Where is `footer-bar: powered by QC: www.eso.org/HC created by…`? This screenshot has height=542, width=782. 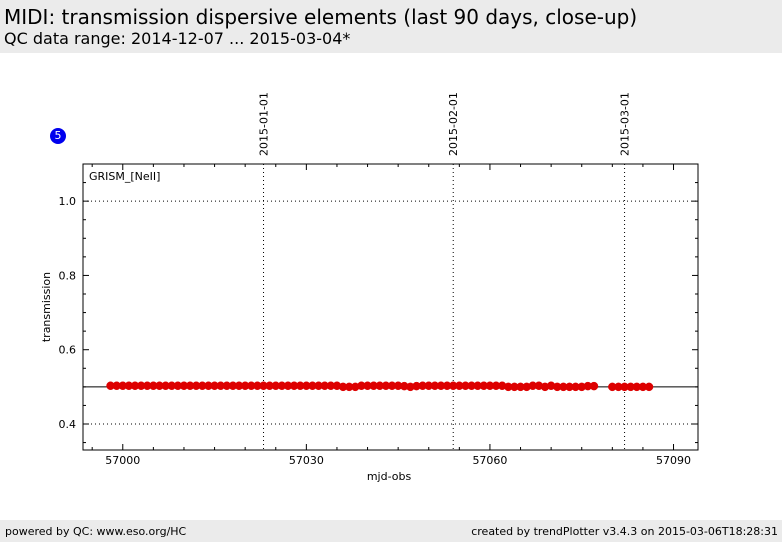
footer-bar: powered by QC: www.eso.org/HC created by… is located at coordinates (391, 531).